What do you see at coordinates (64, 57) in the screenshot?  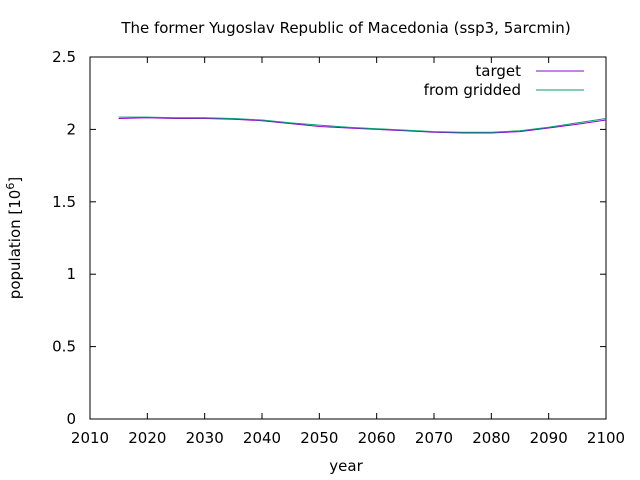 I see `y-tick-label: 2.5` at bounding box center [64, 57].